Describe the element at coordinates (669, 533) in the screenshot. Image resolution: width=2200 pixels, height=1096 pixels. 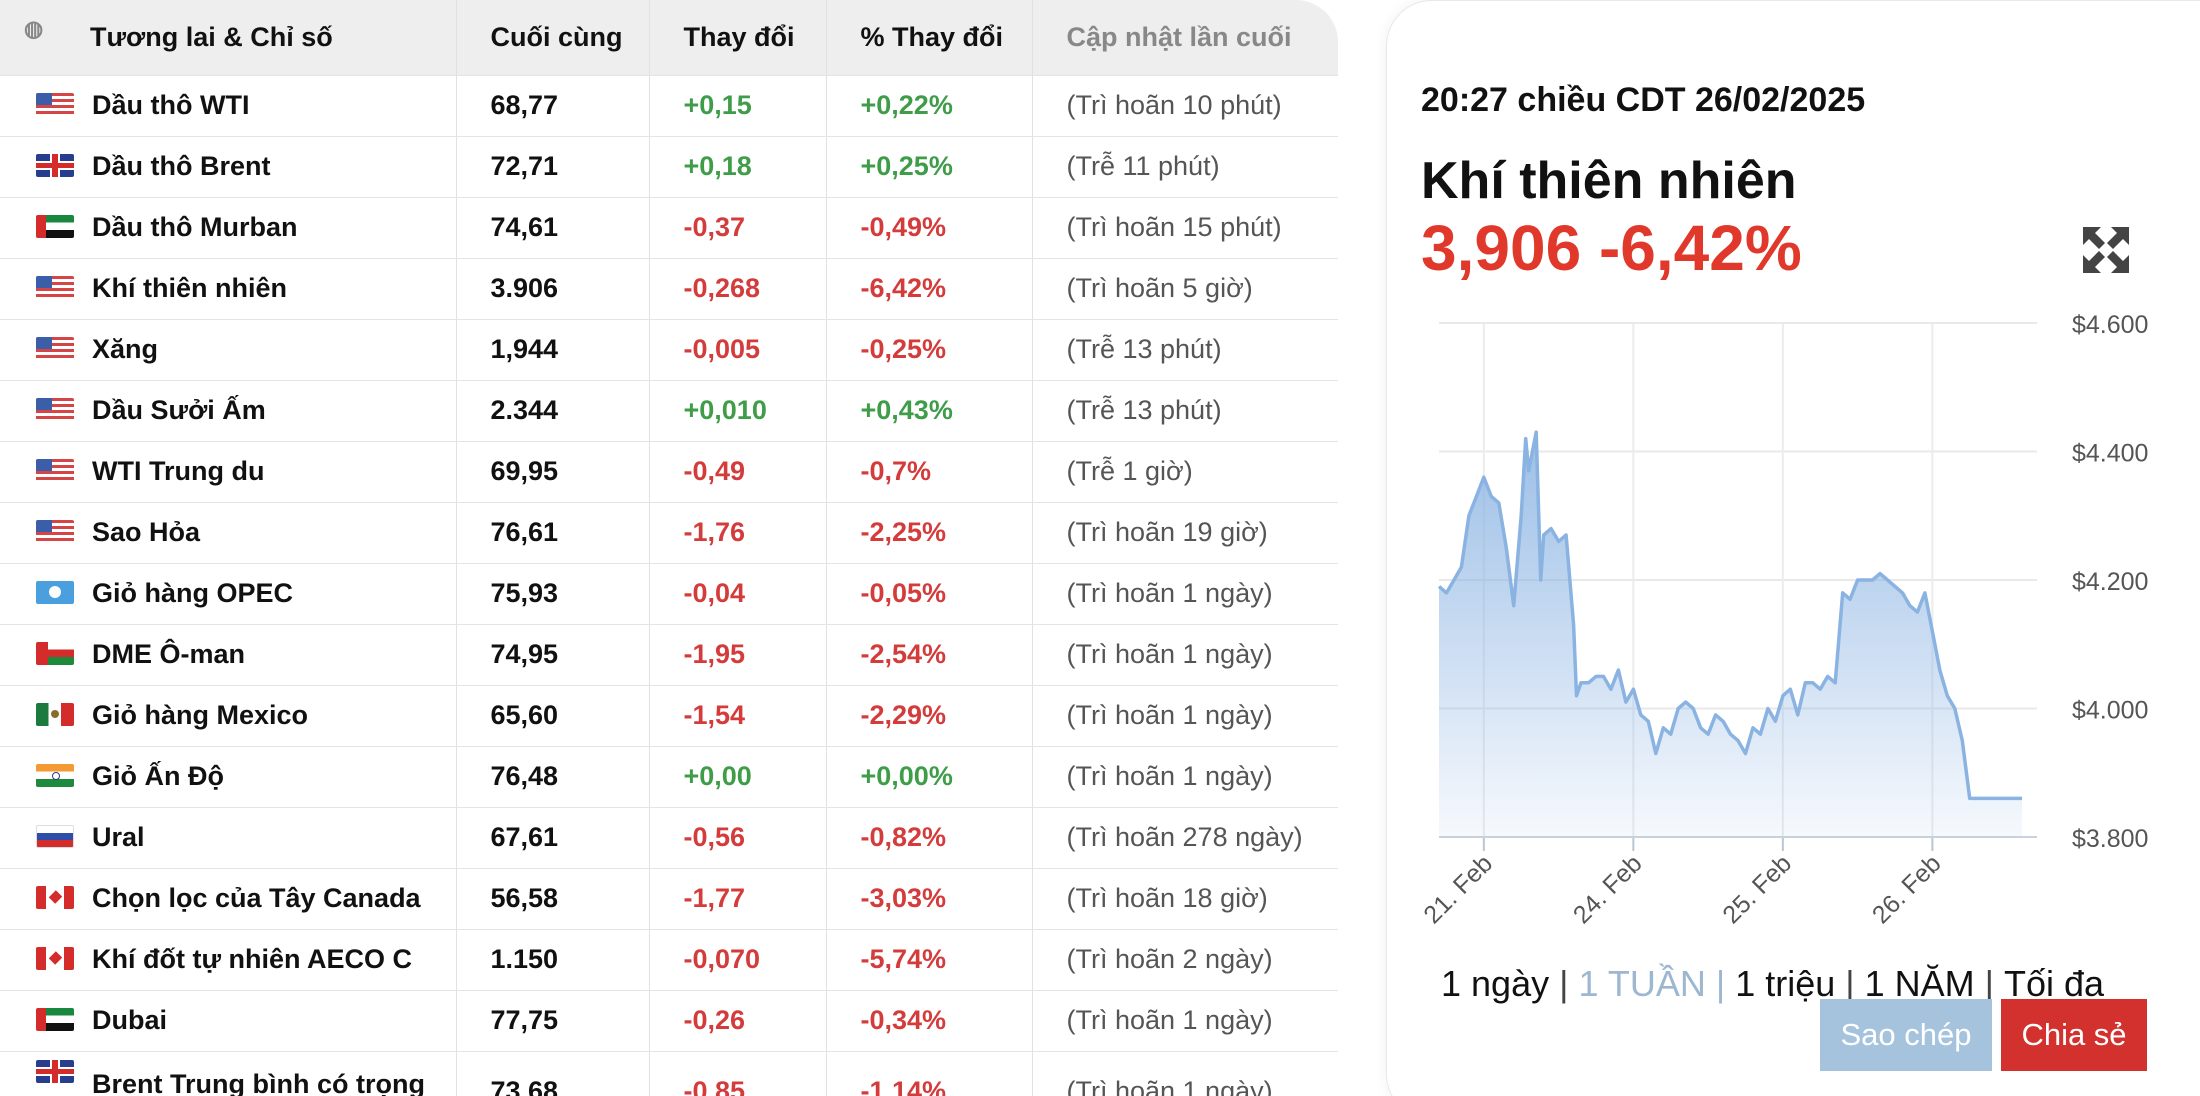
I see `table-row: Sao Hỏa 76,61 -1,76 -2,25% (Trì hoãn 19 giờ)` at that location.